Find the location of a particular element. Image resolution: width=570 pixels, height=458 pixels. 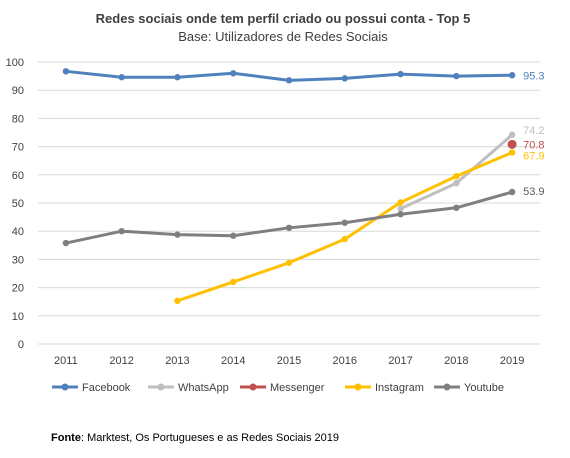

y-tick-label: 10 is located at coordinates (18, 317).